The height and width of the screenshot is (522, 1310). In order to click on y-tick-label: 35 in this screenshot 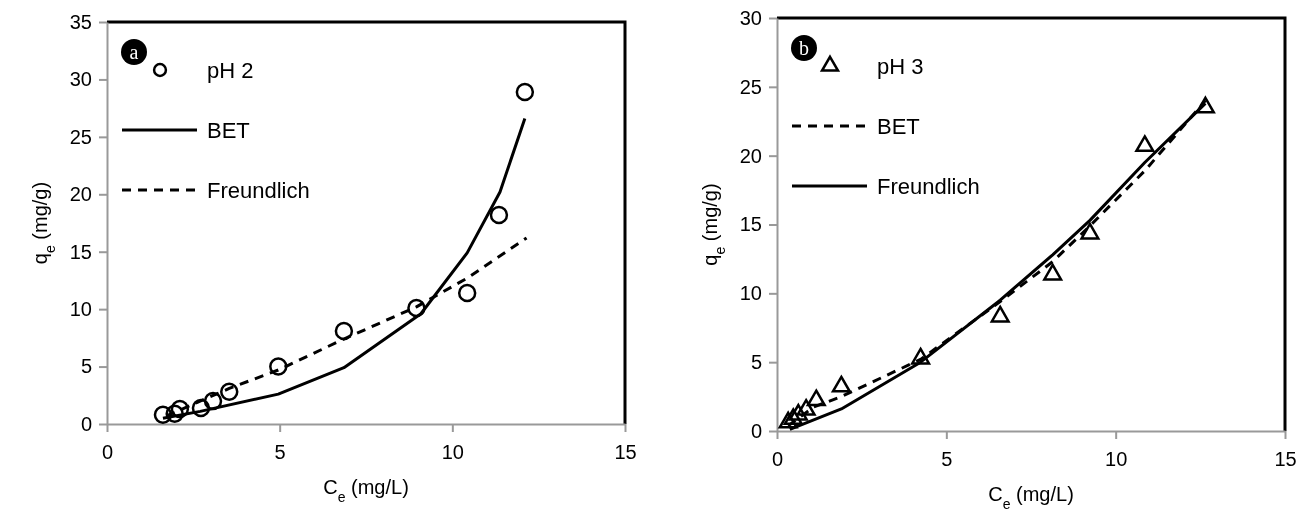, I will do `click(80, 21)`.